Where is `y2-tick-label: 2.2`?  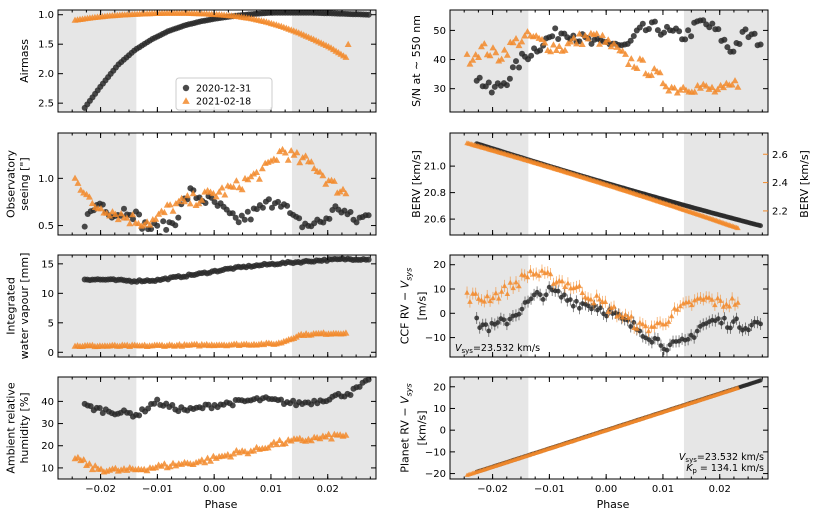
y2-tick-label: 2.2 is located at coordinates (780, 211).